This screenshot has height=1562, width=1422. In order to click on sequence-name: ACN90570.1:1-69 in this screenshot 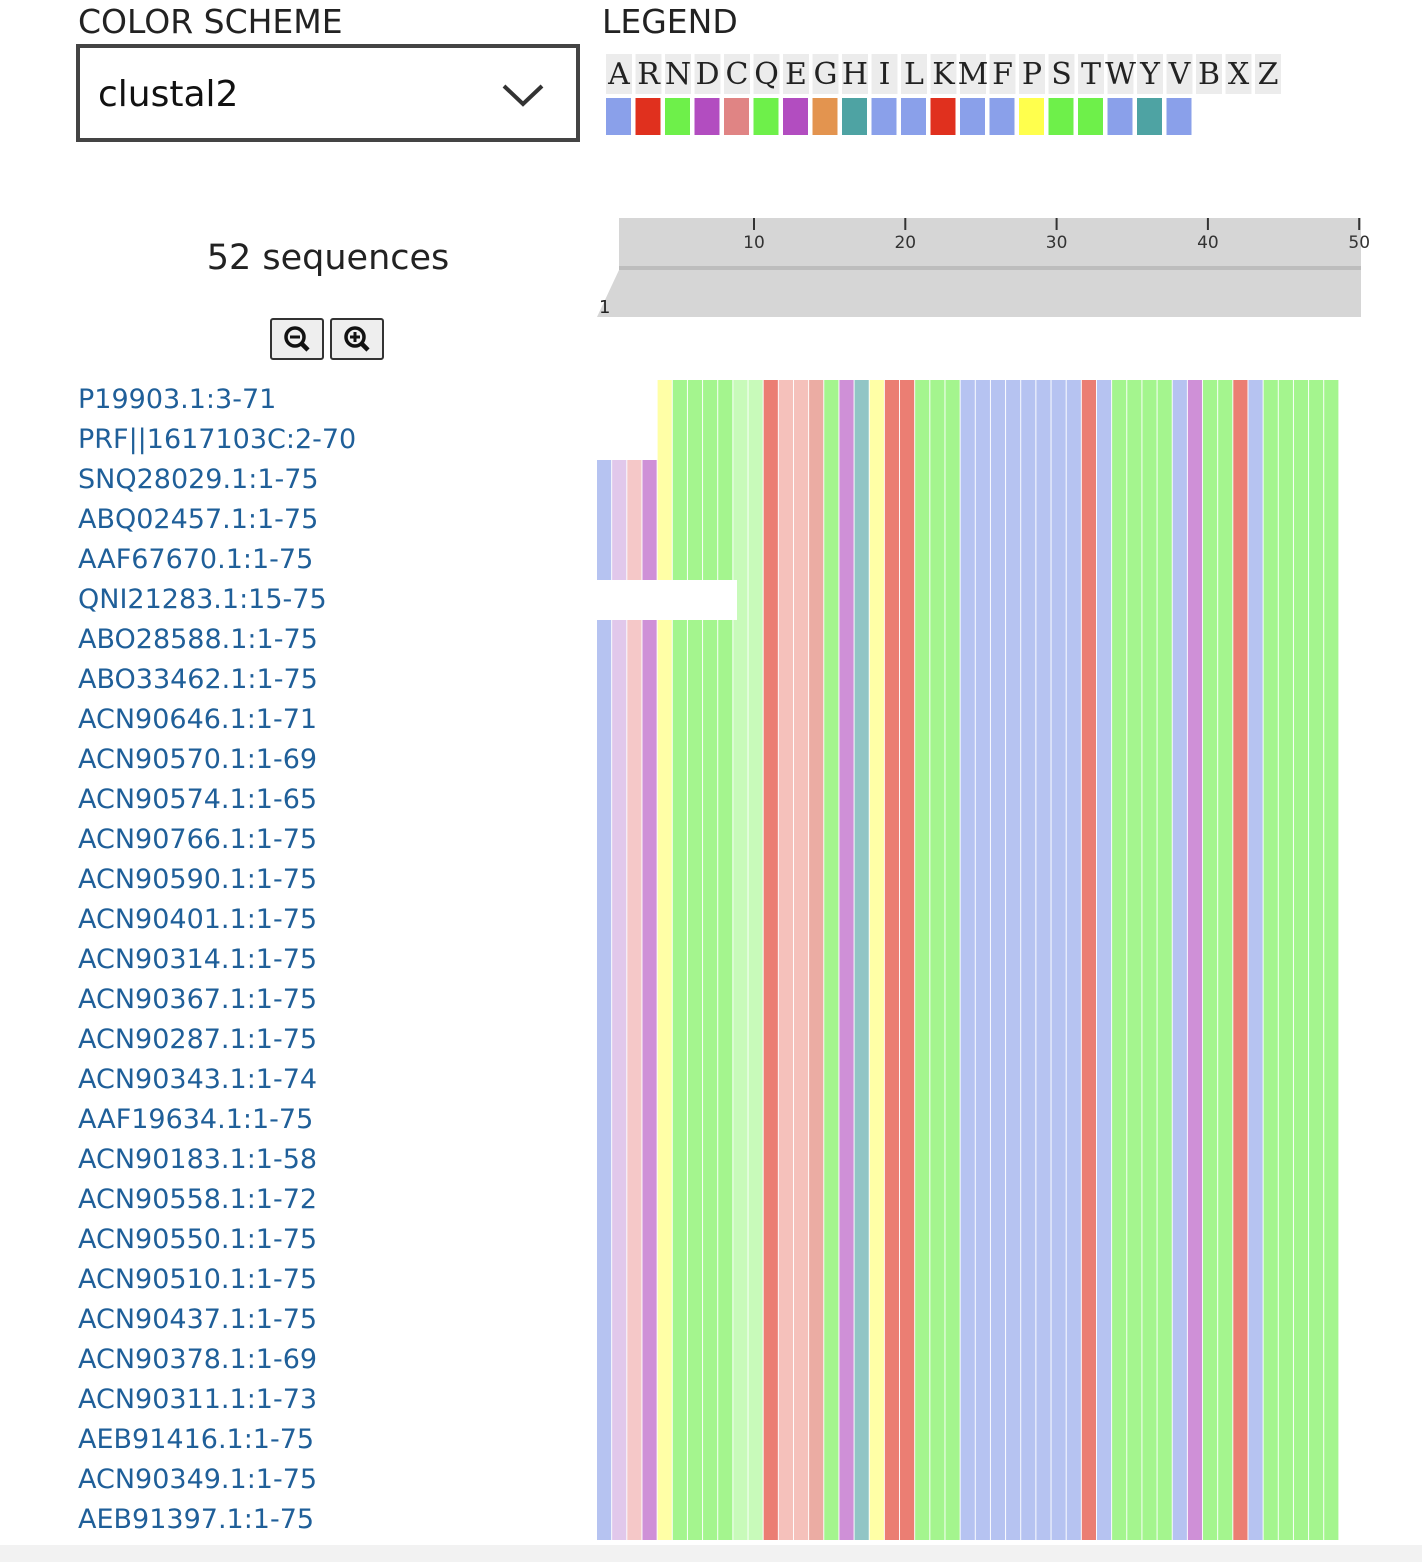, I will do `click(198, 759)`.